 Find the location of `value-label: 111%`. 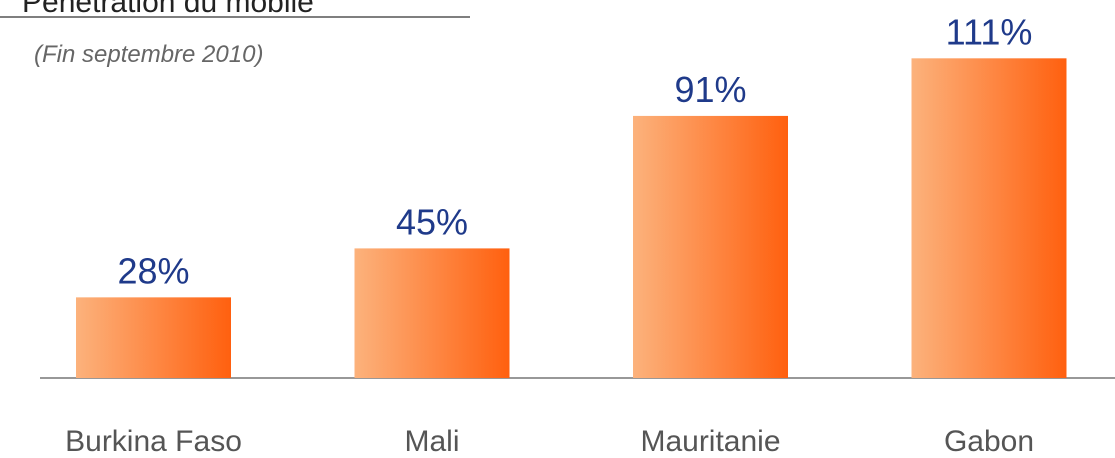

value-label: 111% is located at coordinates (989, 31).